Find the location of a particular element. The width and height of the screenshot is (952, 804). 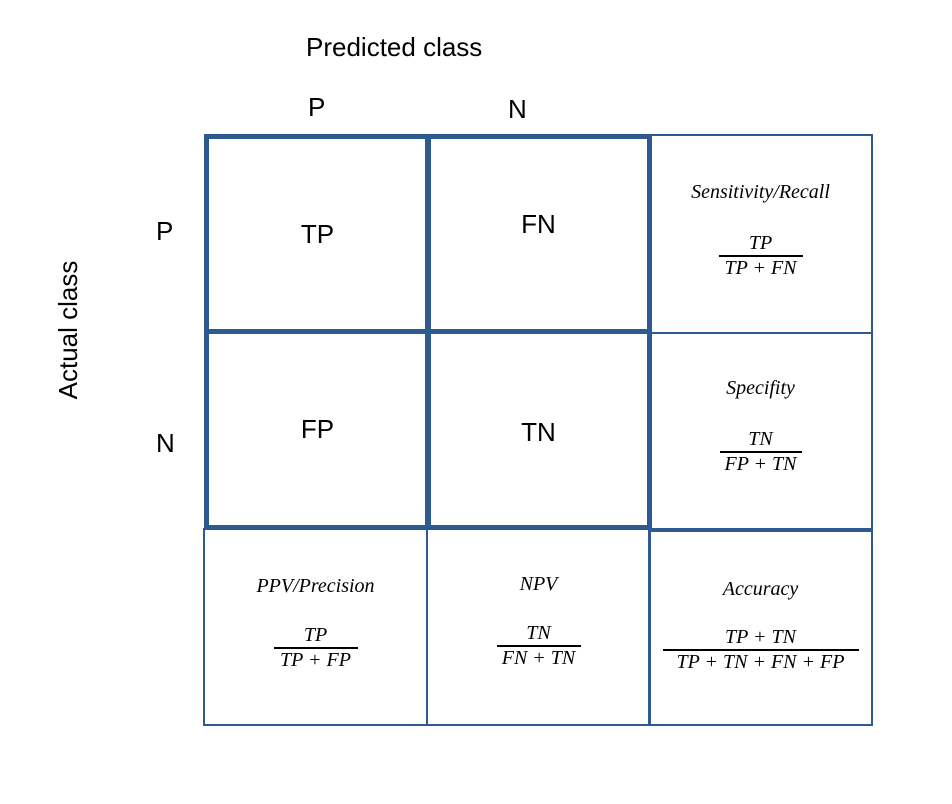

recall-formula: TP TP + FN is located at coordinates (760, 256).